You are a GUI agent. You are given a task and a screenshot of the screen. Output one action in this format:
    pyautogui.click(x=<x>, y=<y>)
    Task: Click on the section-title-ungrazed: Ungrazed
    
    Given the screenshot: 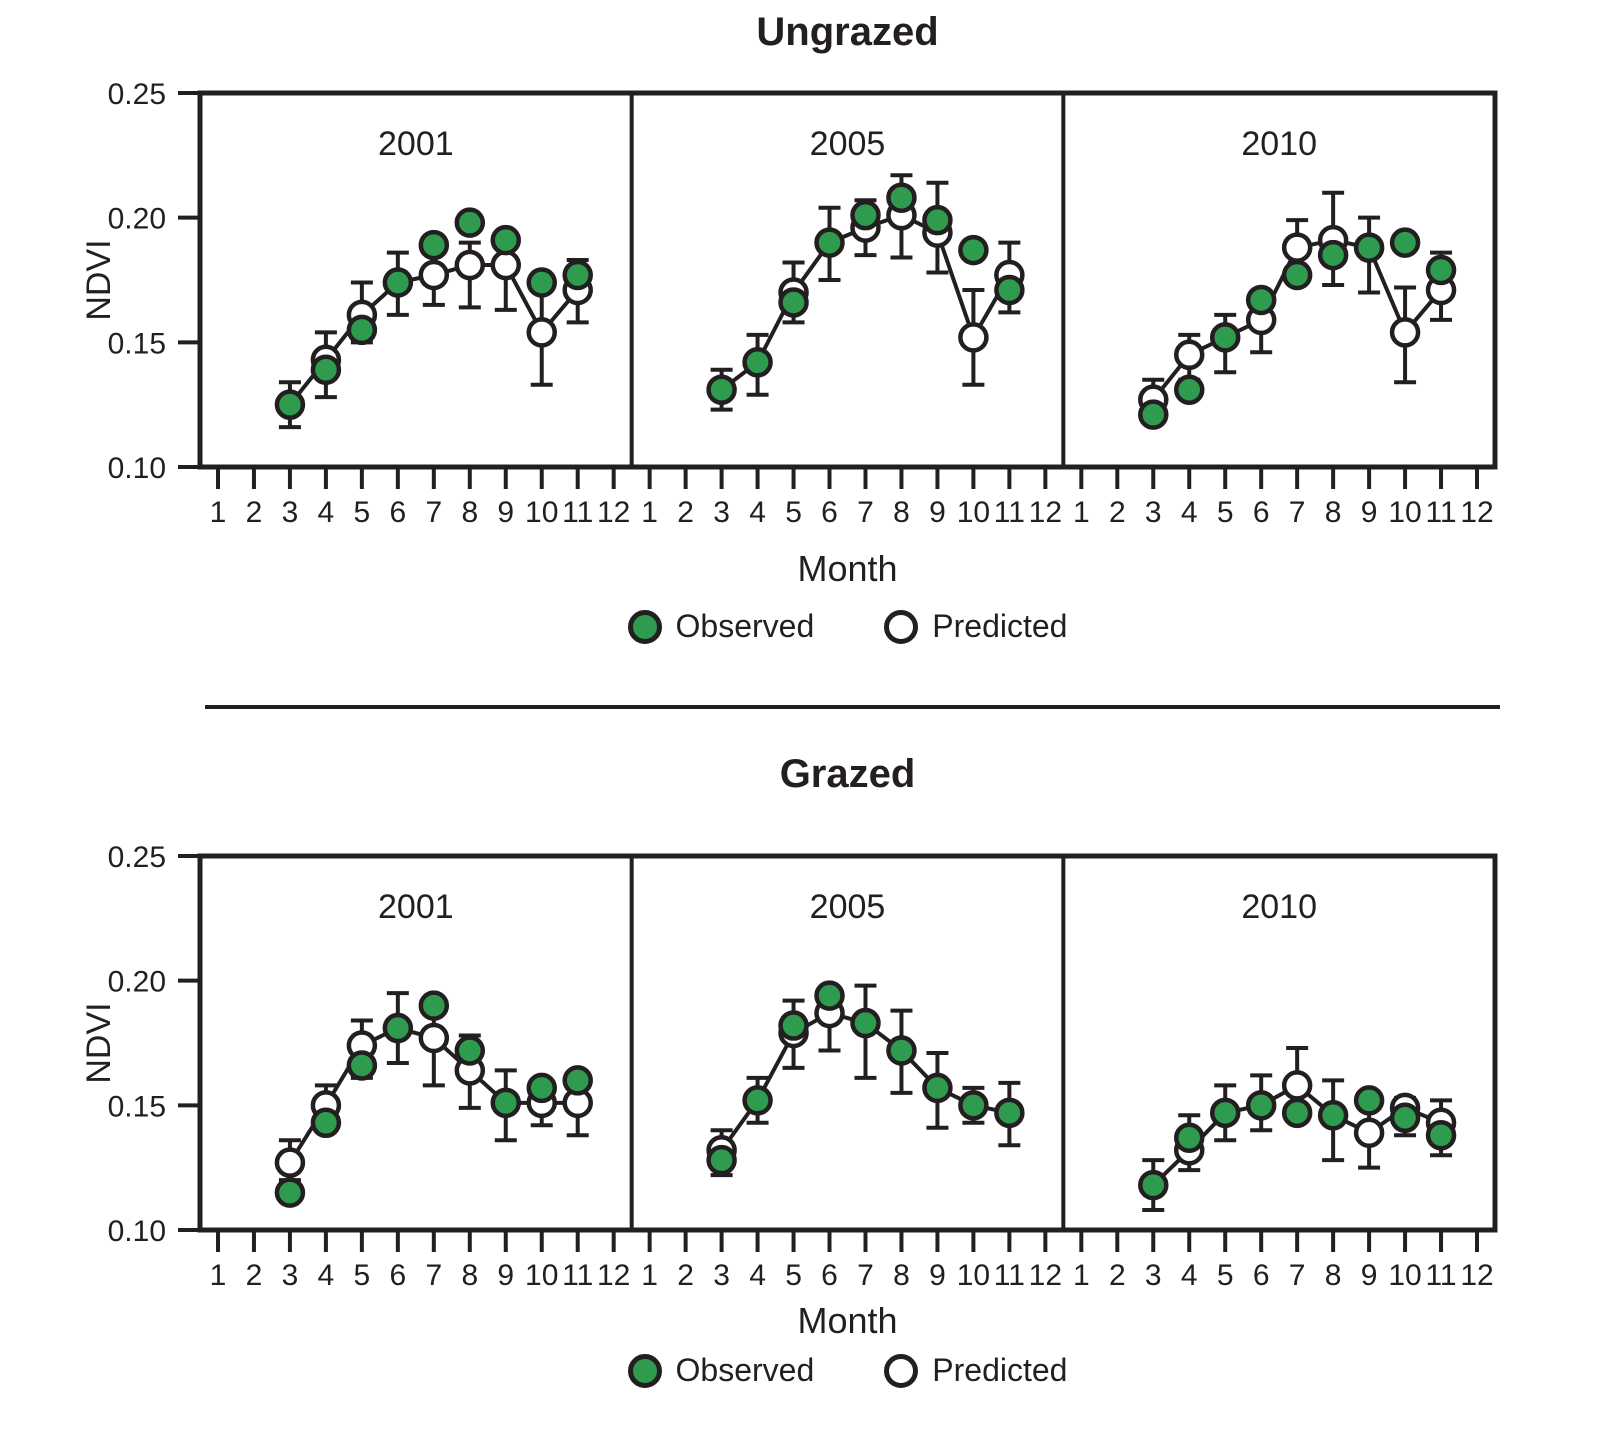 What is the action you would take?
    pyautogui.click(x=847, y=32)
    